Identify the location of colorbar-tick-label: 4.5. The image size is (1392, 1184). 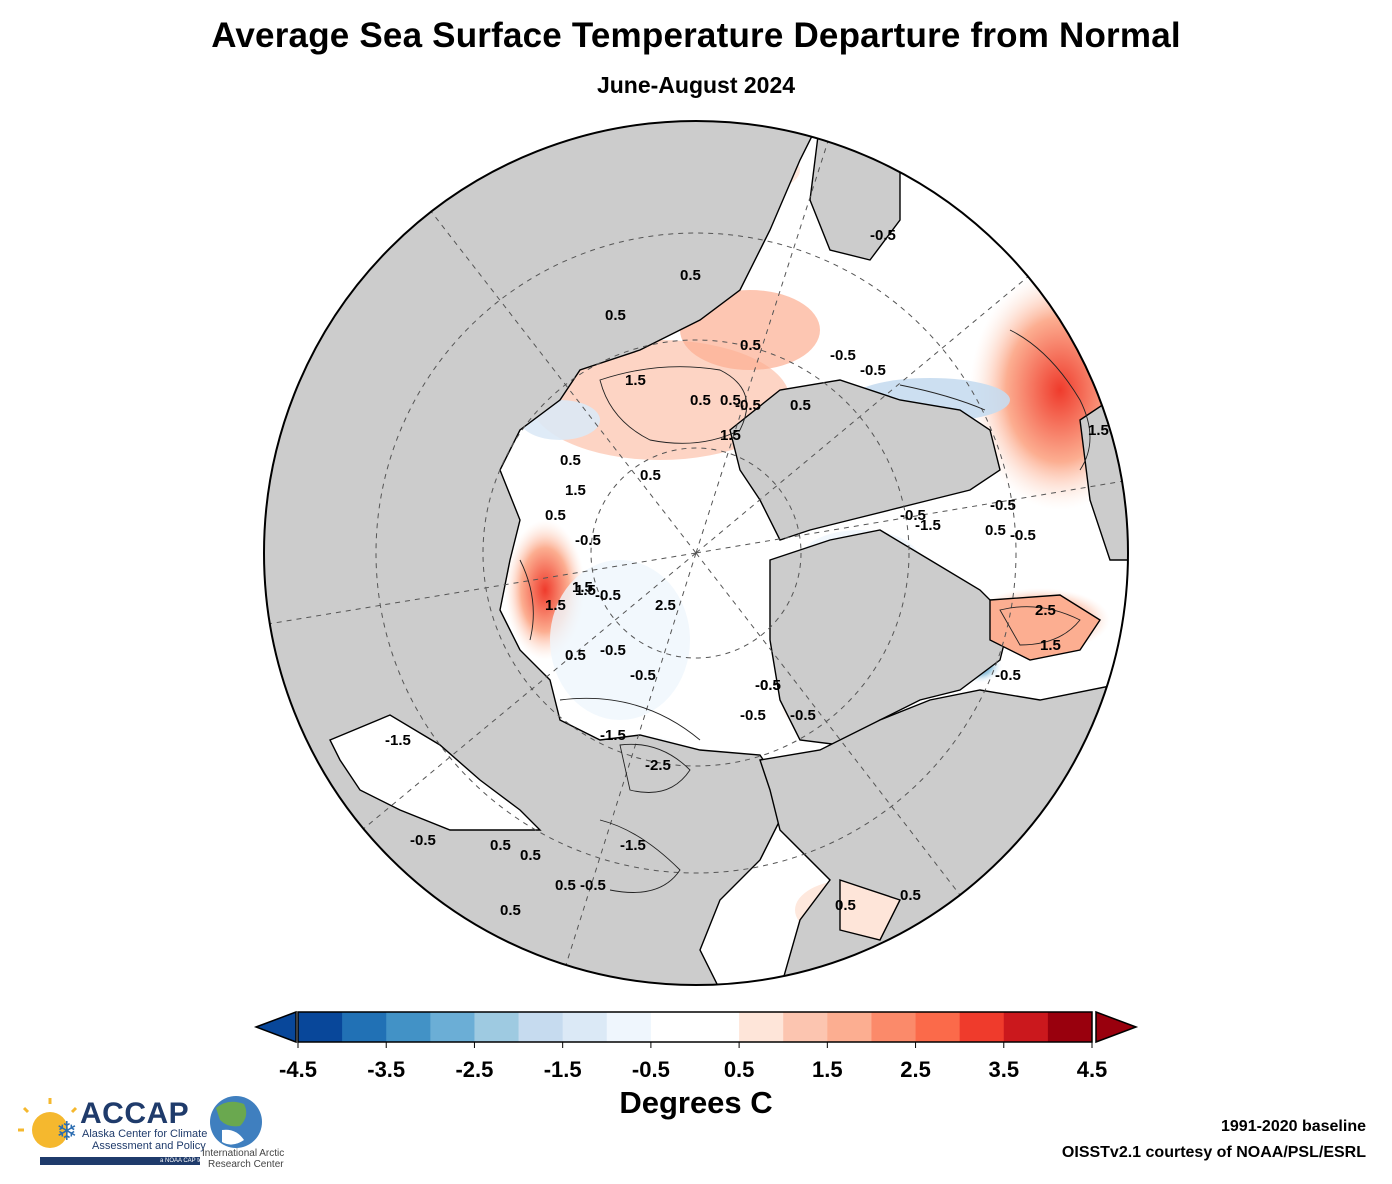
(1092, 1069).